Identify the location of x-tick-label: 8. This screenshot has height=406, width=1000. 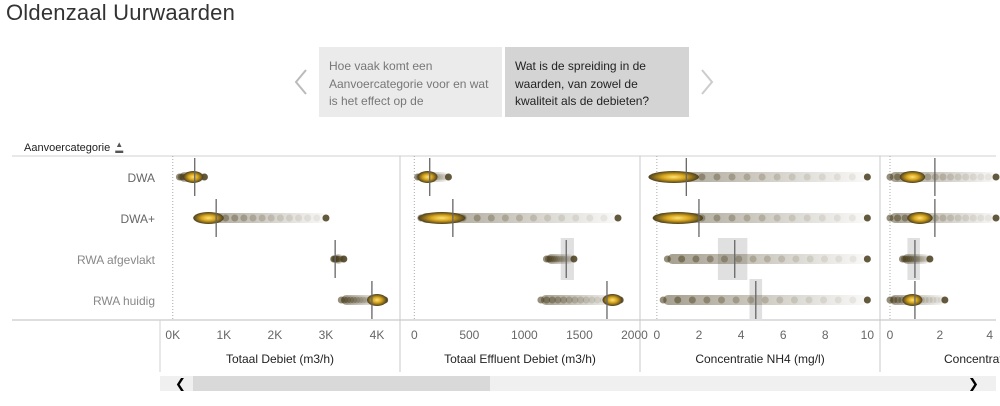
(825, 335).